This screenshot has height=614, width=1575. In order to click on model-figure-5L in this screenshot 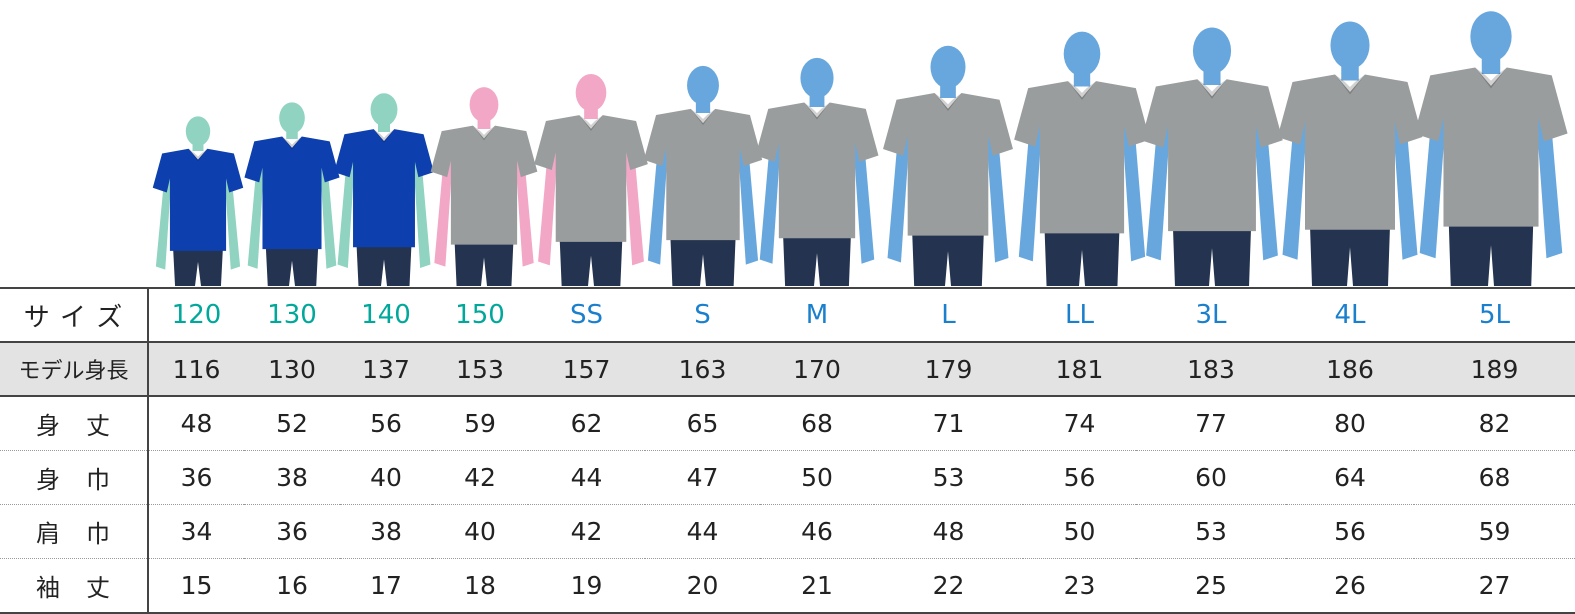, I will do `click(1491, 148)`.